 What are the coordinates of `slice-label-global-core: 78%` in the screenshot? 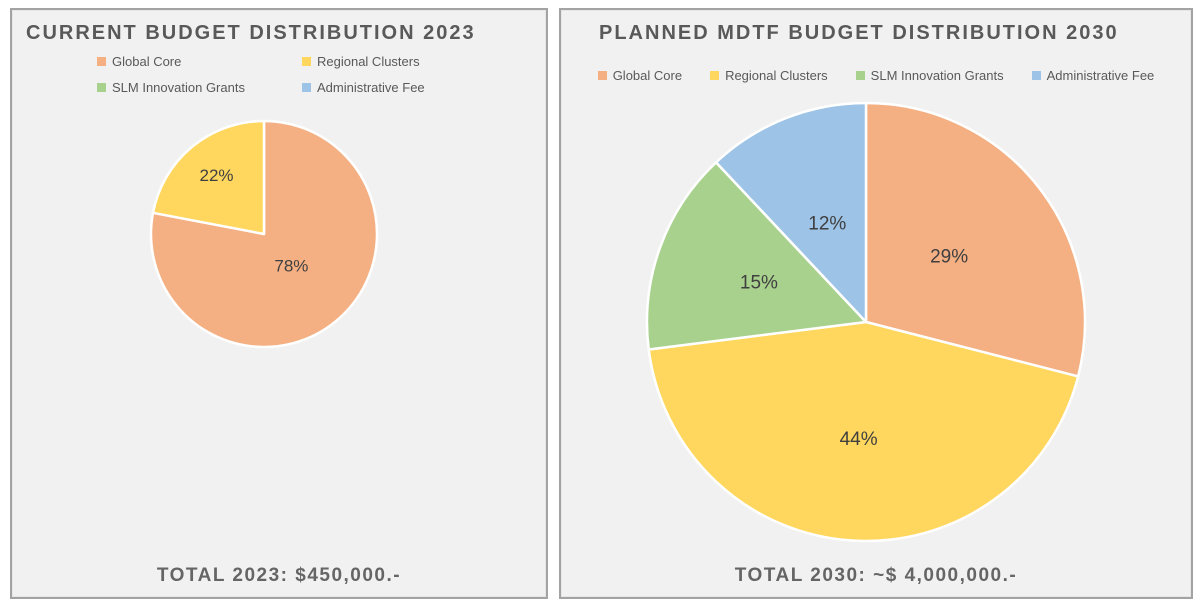 It's located at (291, 266).